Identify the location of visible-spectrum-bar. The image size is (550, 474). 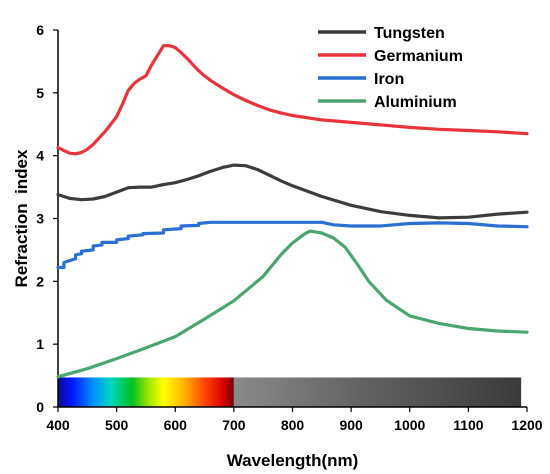
(146, 392).